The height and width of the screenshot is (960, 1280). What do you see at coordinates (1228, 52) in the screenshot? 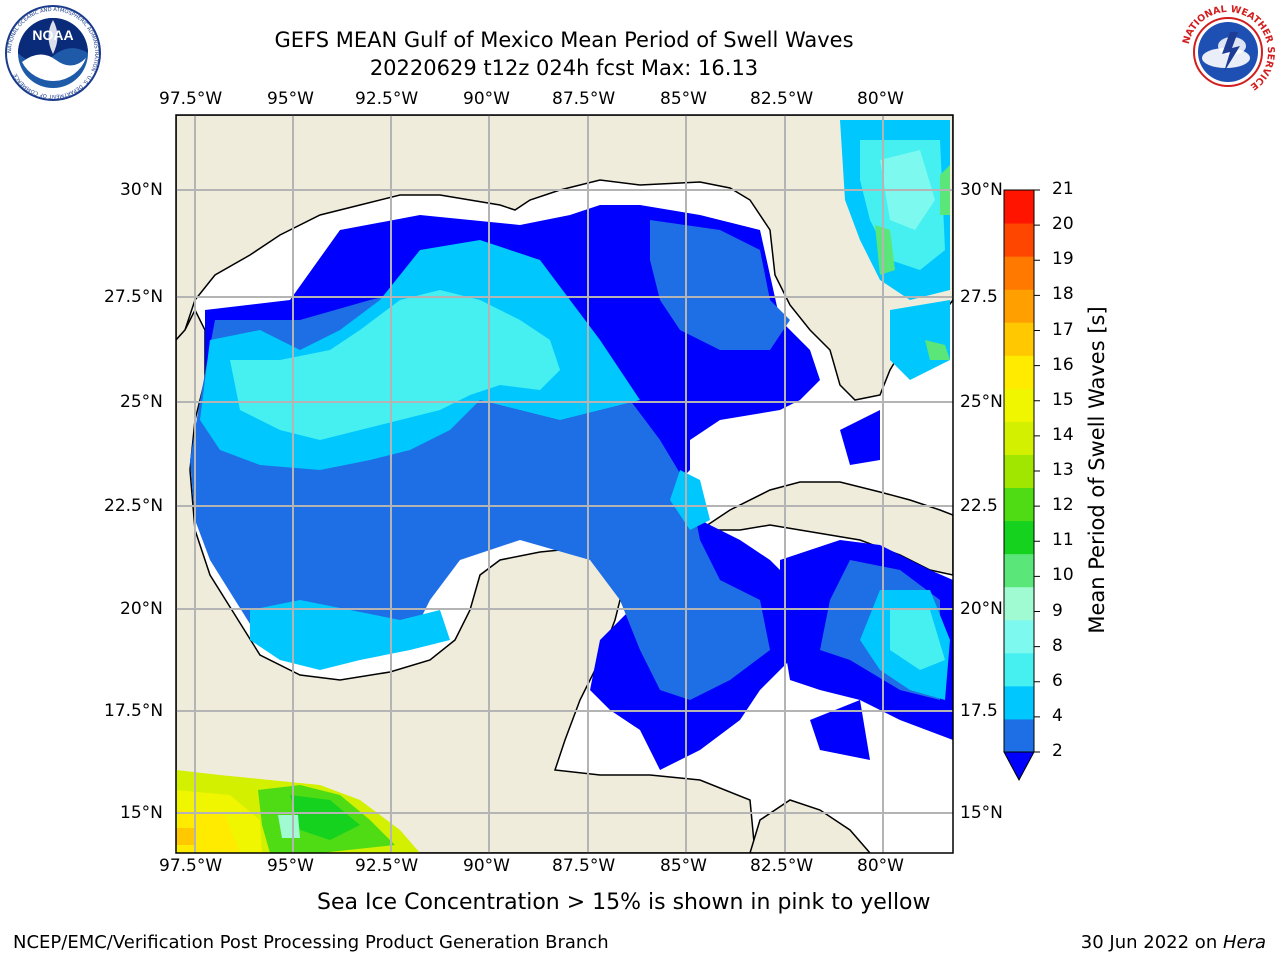
I see `nws-logo: NATIONAL WEATHER SERVICE` at bounding box center [1228, 52].